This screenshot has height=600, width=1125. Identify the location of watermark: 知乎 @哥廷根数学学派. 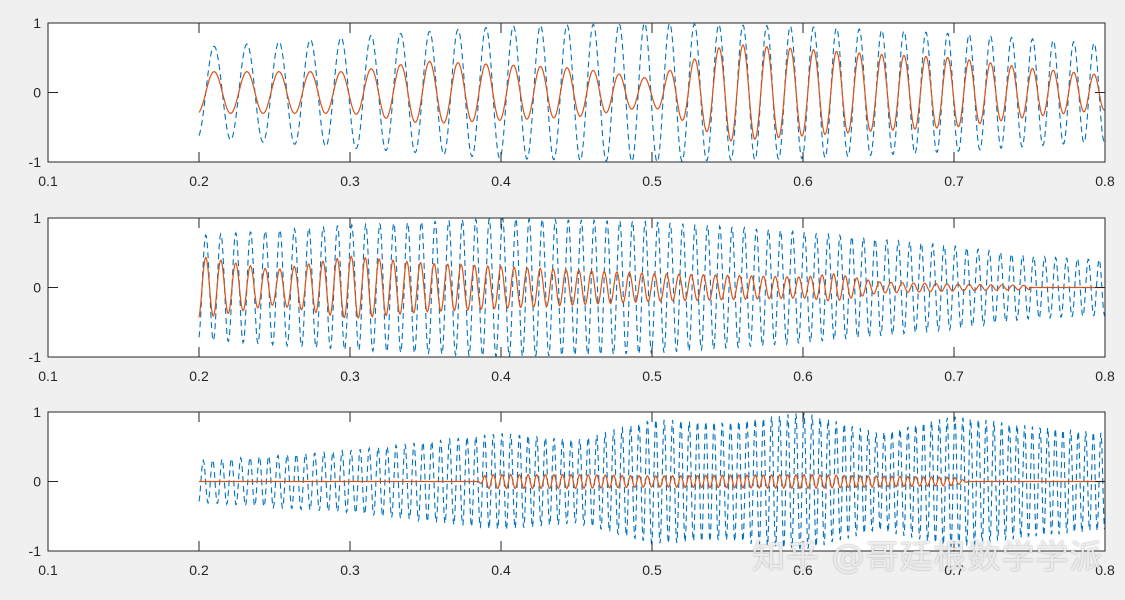
(928, 556).